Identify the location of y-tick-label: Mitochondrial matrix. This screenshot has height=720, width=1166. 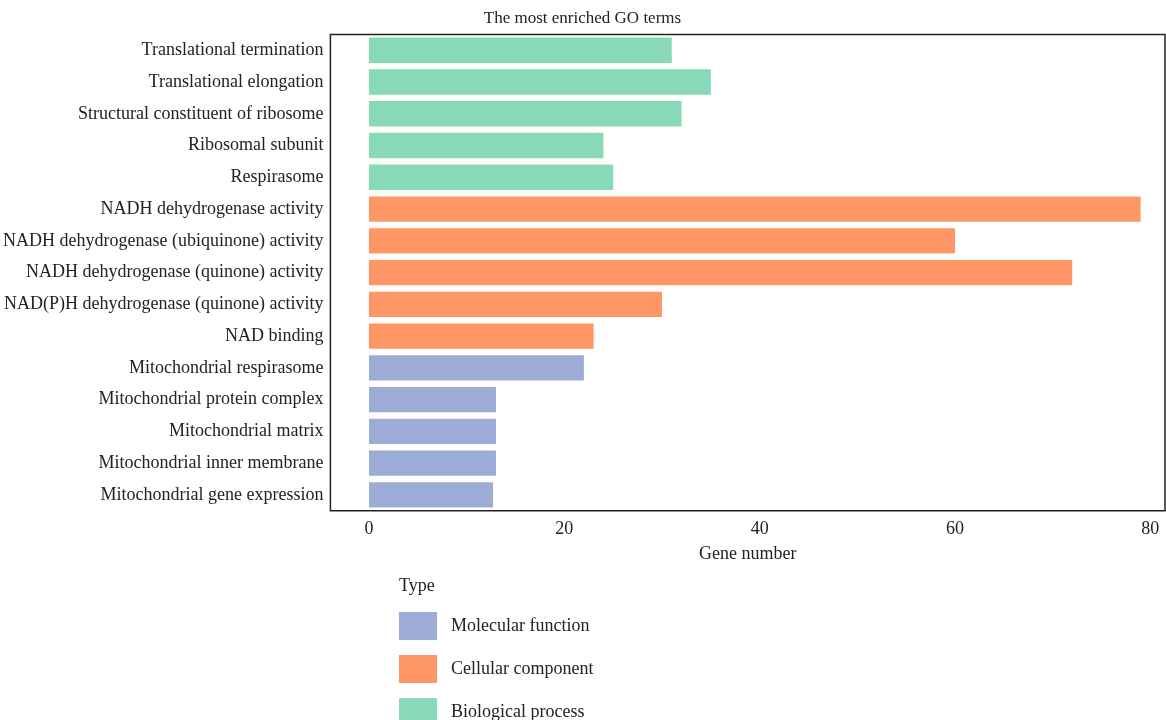
(246, 430).